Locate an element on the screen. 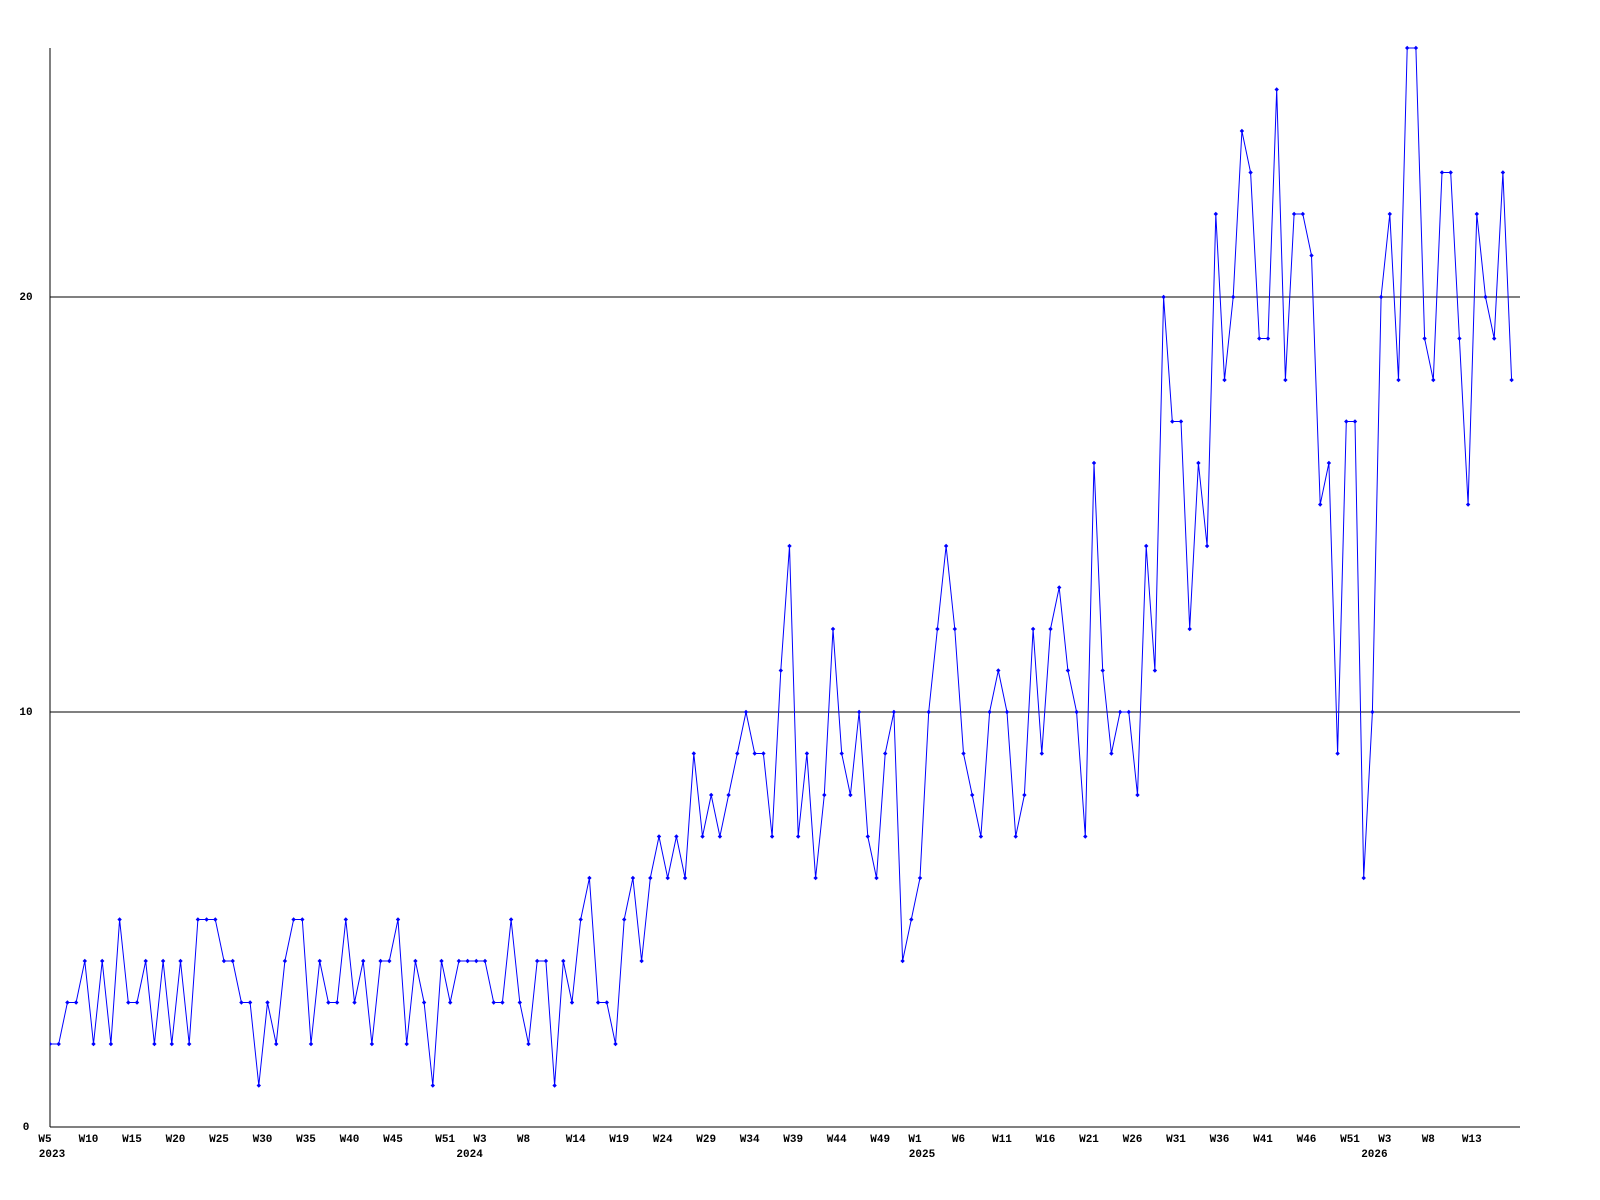  x-tick-label: W39 is located at coordinates (793, 1140).